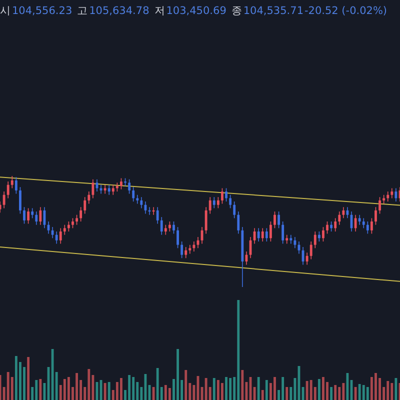 This screenshot has height=400, width=400. Describe the element at coordinates (119, 11) in the screenshot. I see `text: 105,634.78` at that location.